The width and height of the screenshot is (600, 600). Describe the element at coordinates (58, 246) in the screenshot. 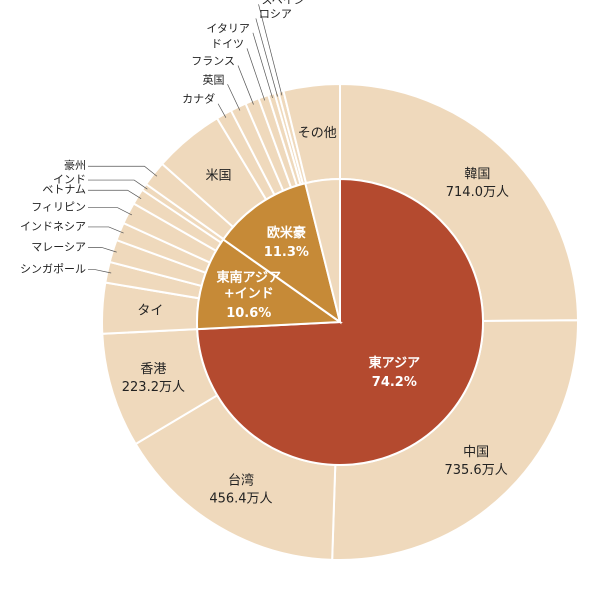

I see `slice-label: マレーシア` at that location.